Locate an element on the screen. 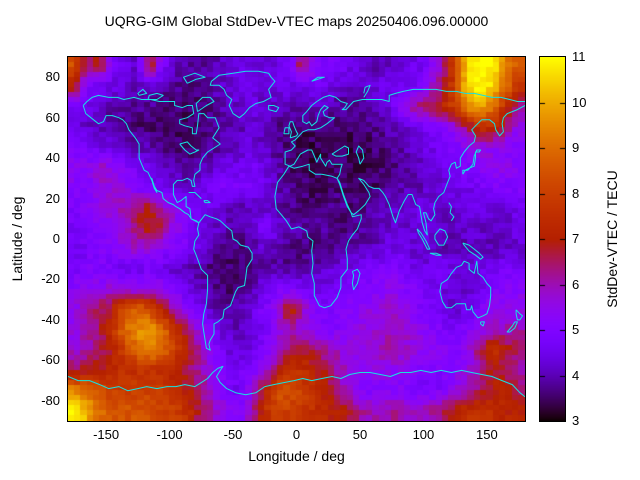  x-axis-label: Longitude / deg is located at coordinates (296, 456).